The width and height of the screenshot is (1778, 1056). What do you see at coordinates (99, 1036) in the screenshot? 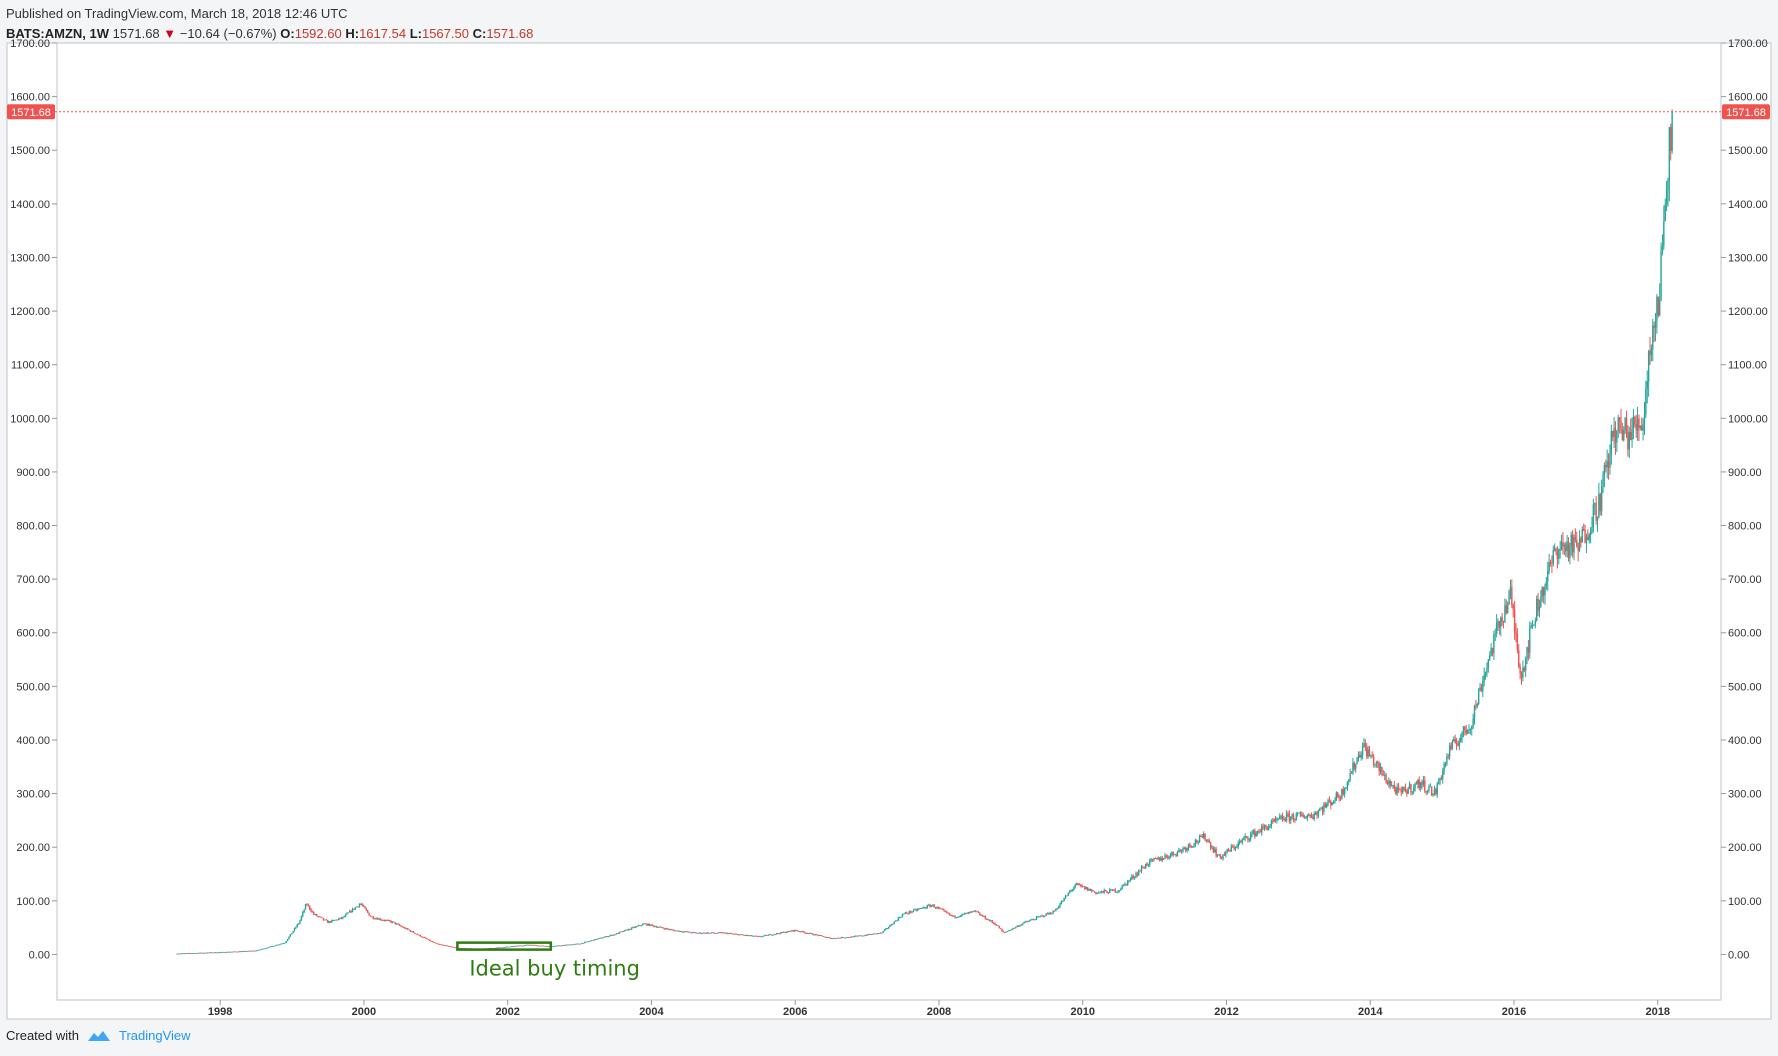
I see `tradingview-logo-icon` at bounding box center [99, 1036].